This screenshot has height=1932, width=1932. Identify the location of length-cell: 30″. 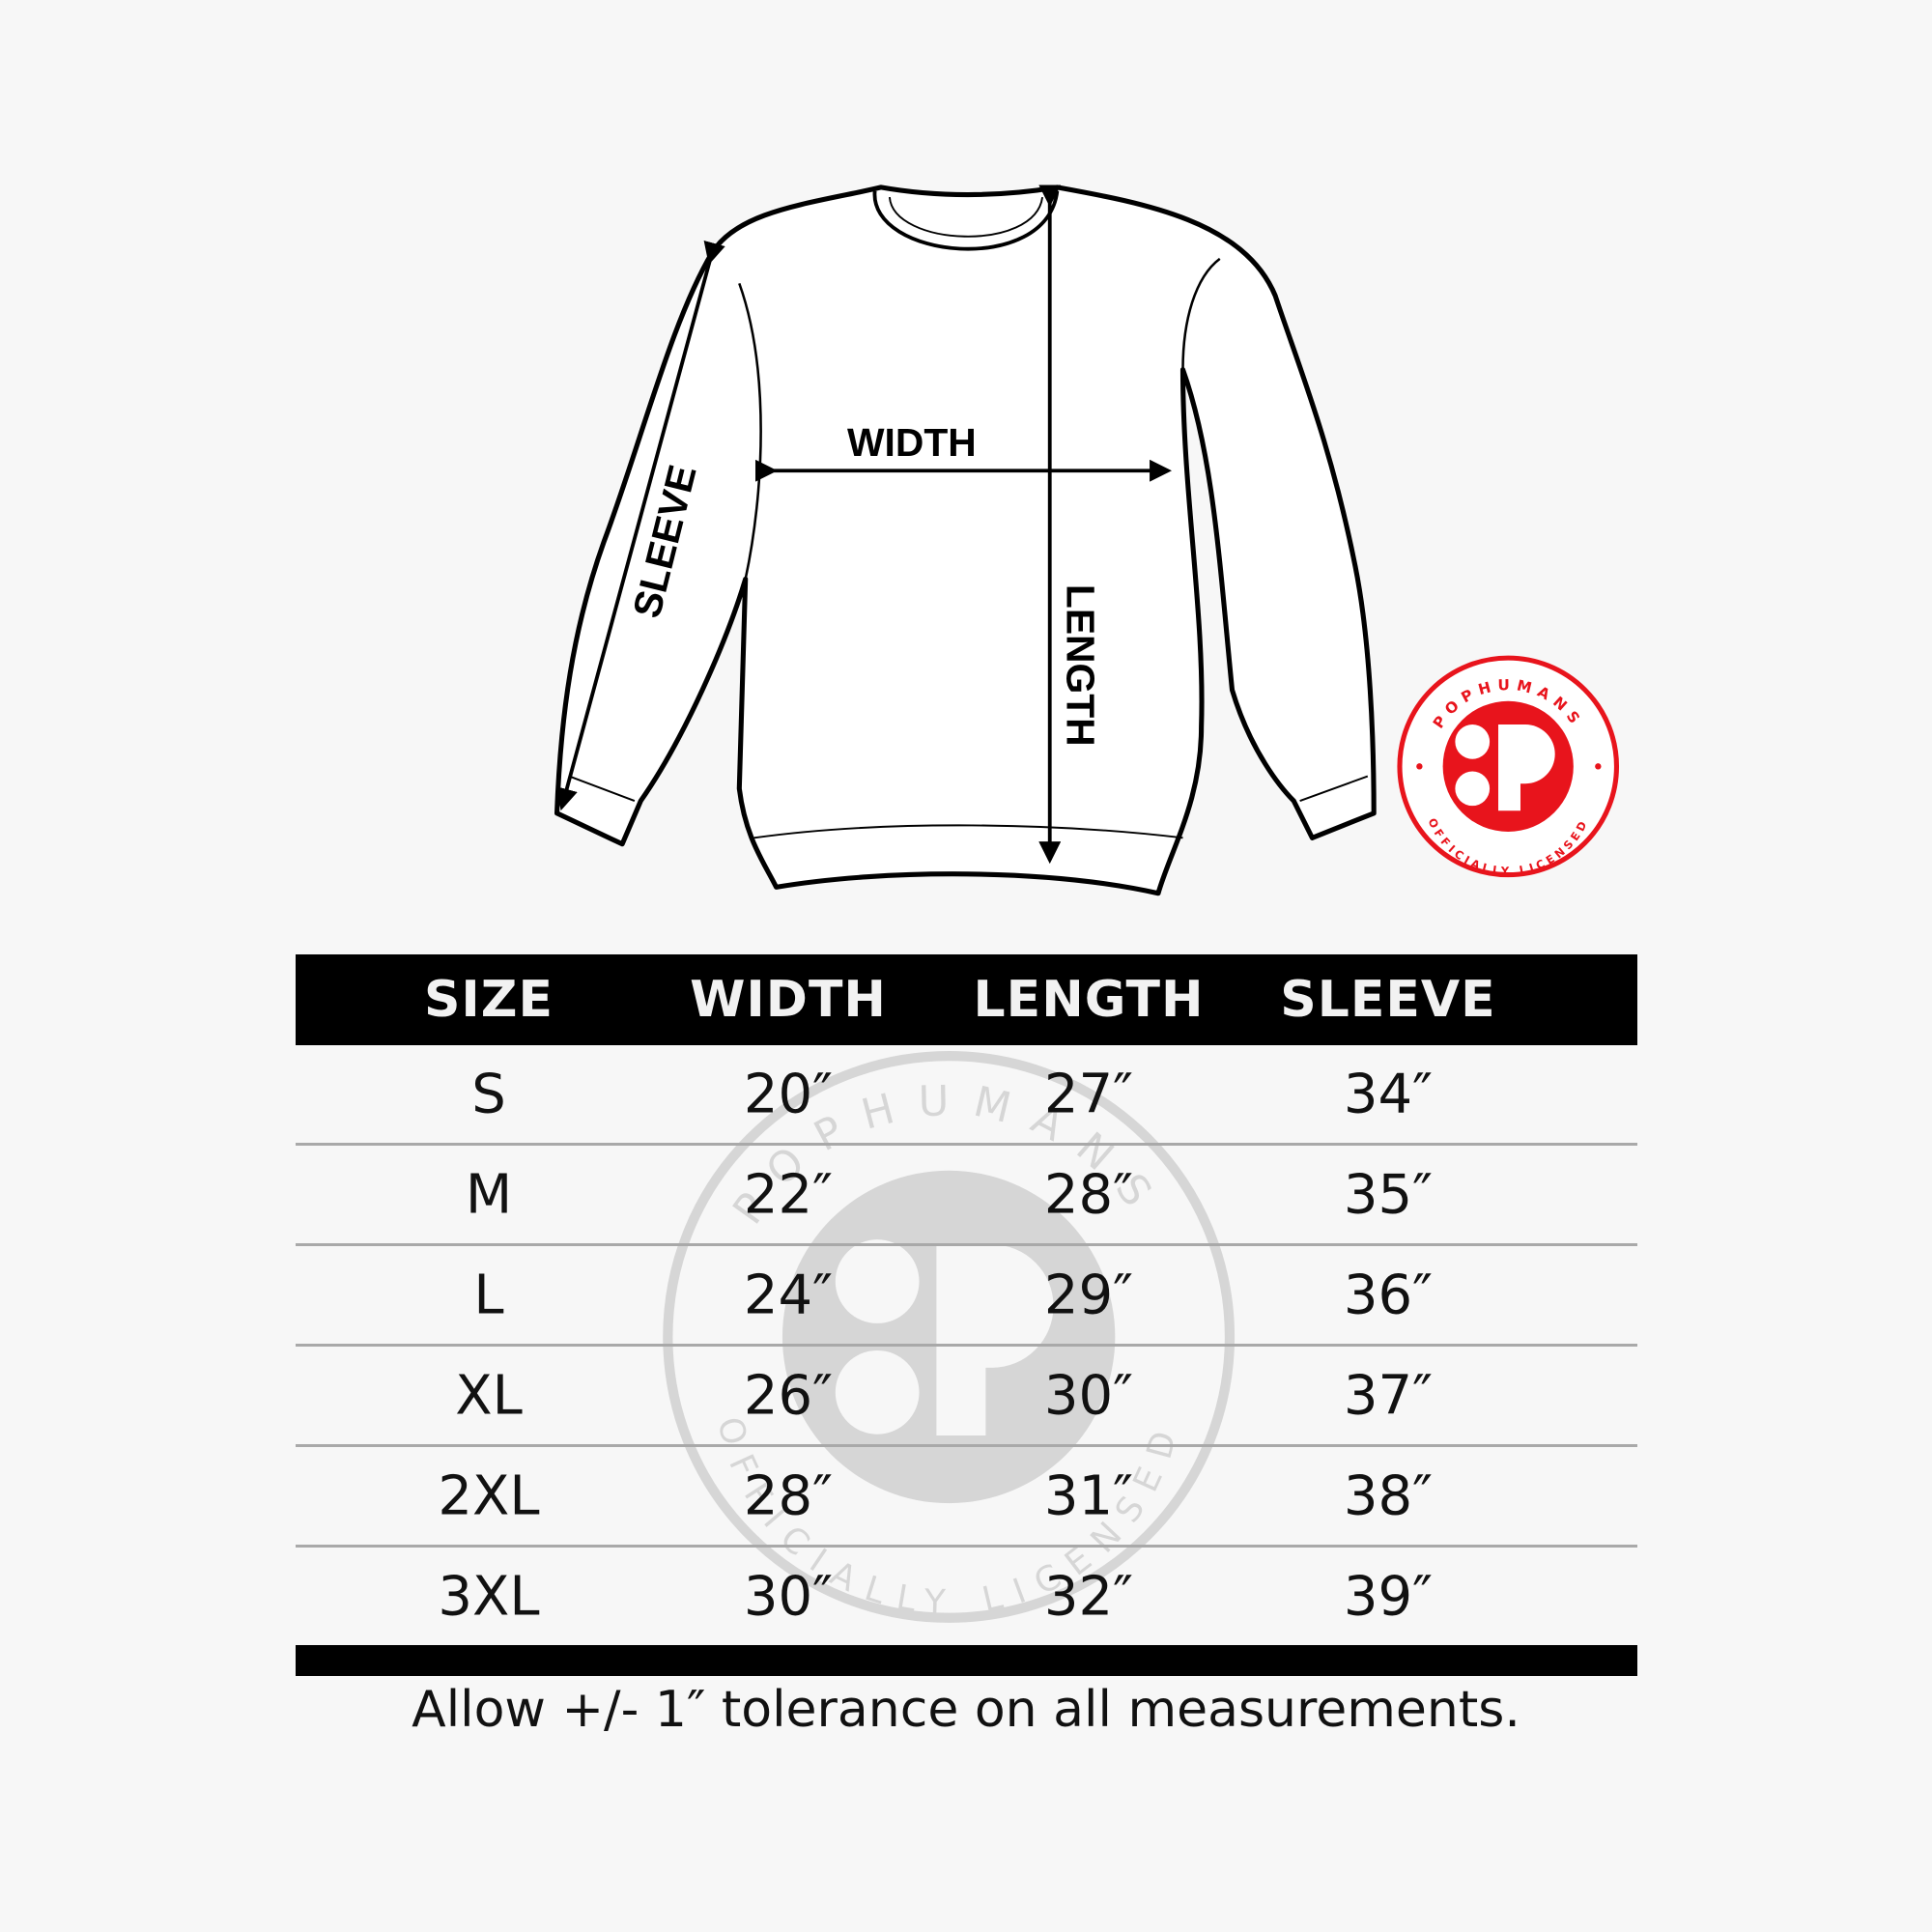
(1088, 1395).